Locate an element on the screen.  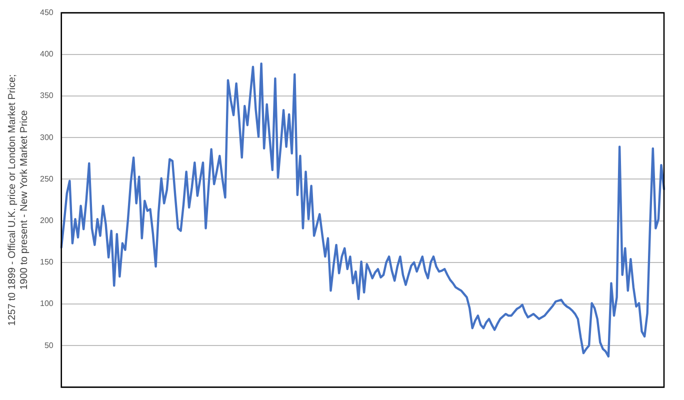
y-tick-label: 250 is located at coordinates (47, 179).